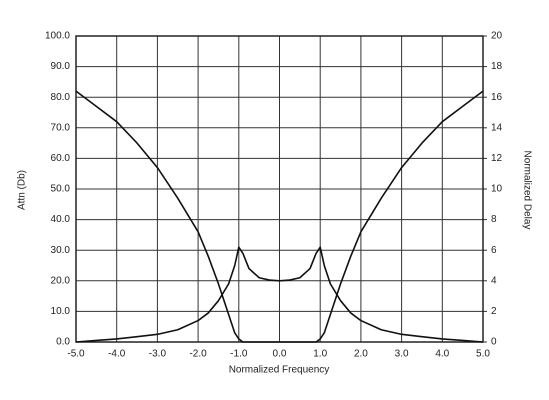 The image size is (549, 400). What do you see at coordinates (63, 342) in the screenshot?
I see `y-tick-label: 0.0` at bounding box center [63, 342].